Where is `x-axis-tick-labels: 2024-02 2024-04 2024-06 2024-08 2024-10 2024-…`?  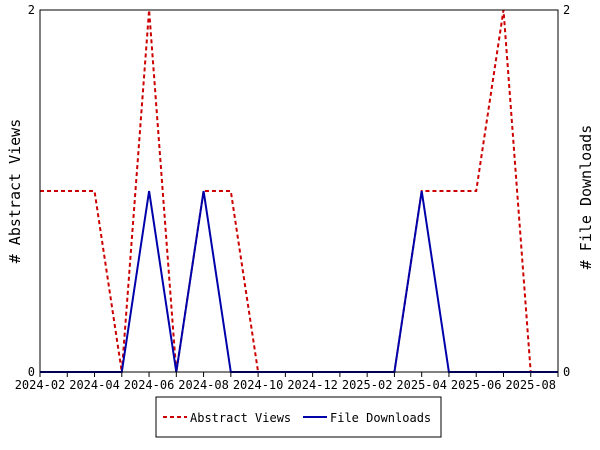 x-axis-tick-labels: 2024-02 2024-04 2024-06 2024-08 2024-10 2024-… is located at coordinates (285, 385).